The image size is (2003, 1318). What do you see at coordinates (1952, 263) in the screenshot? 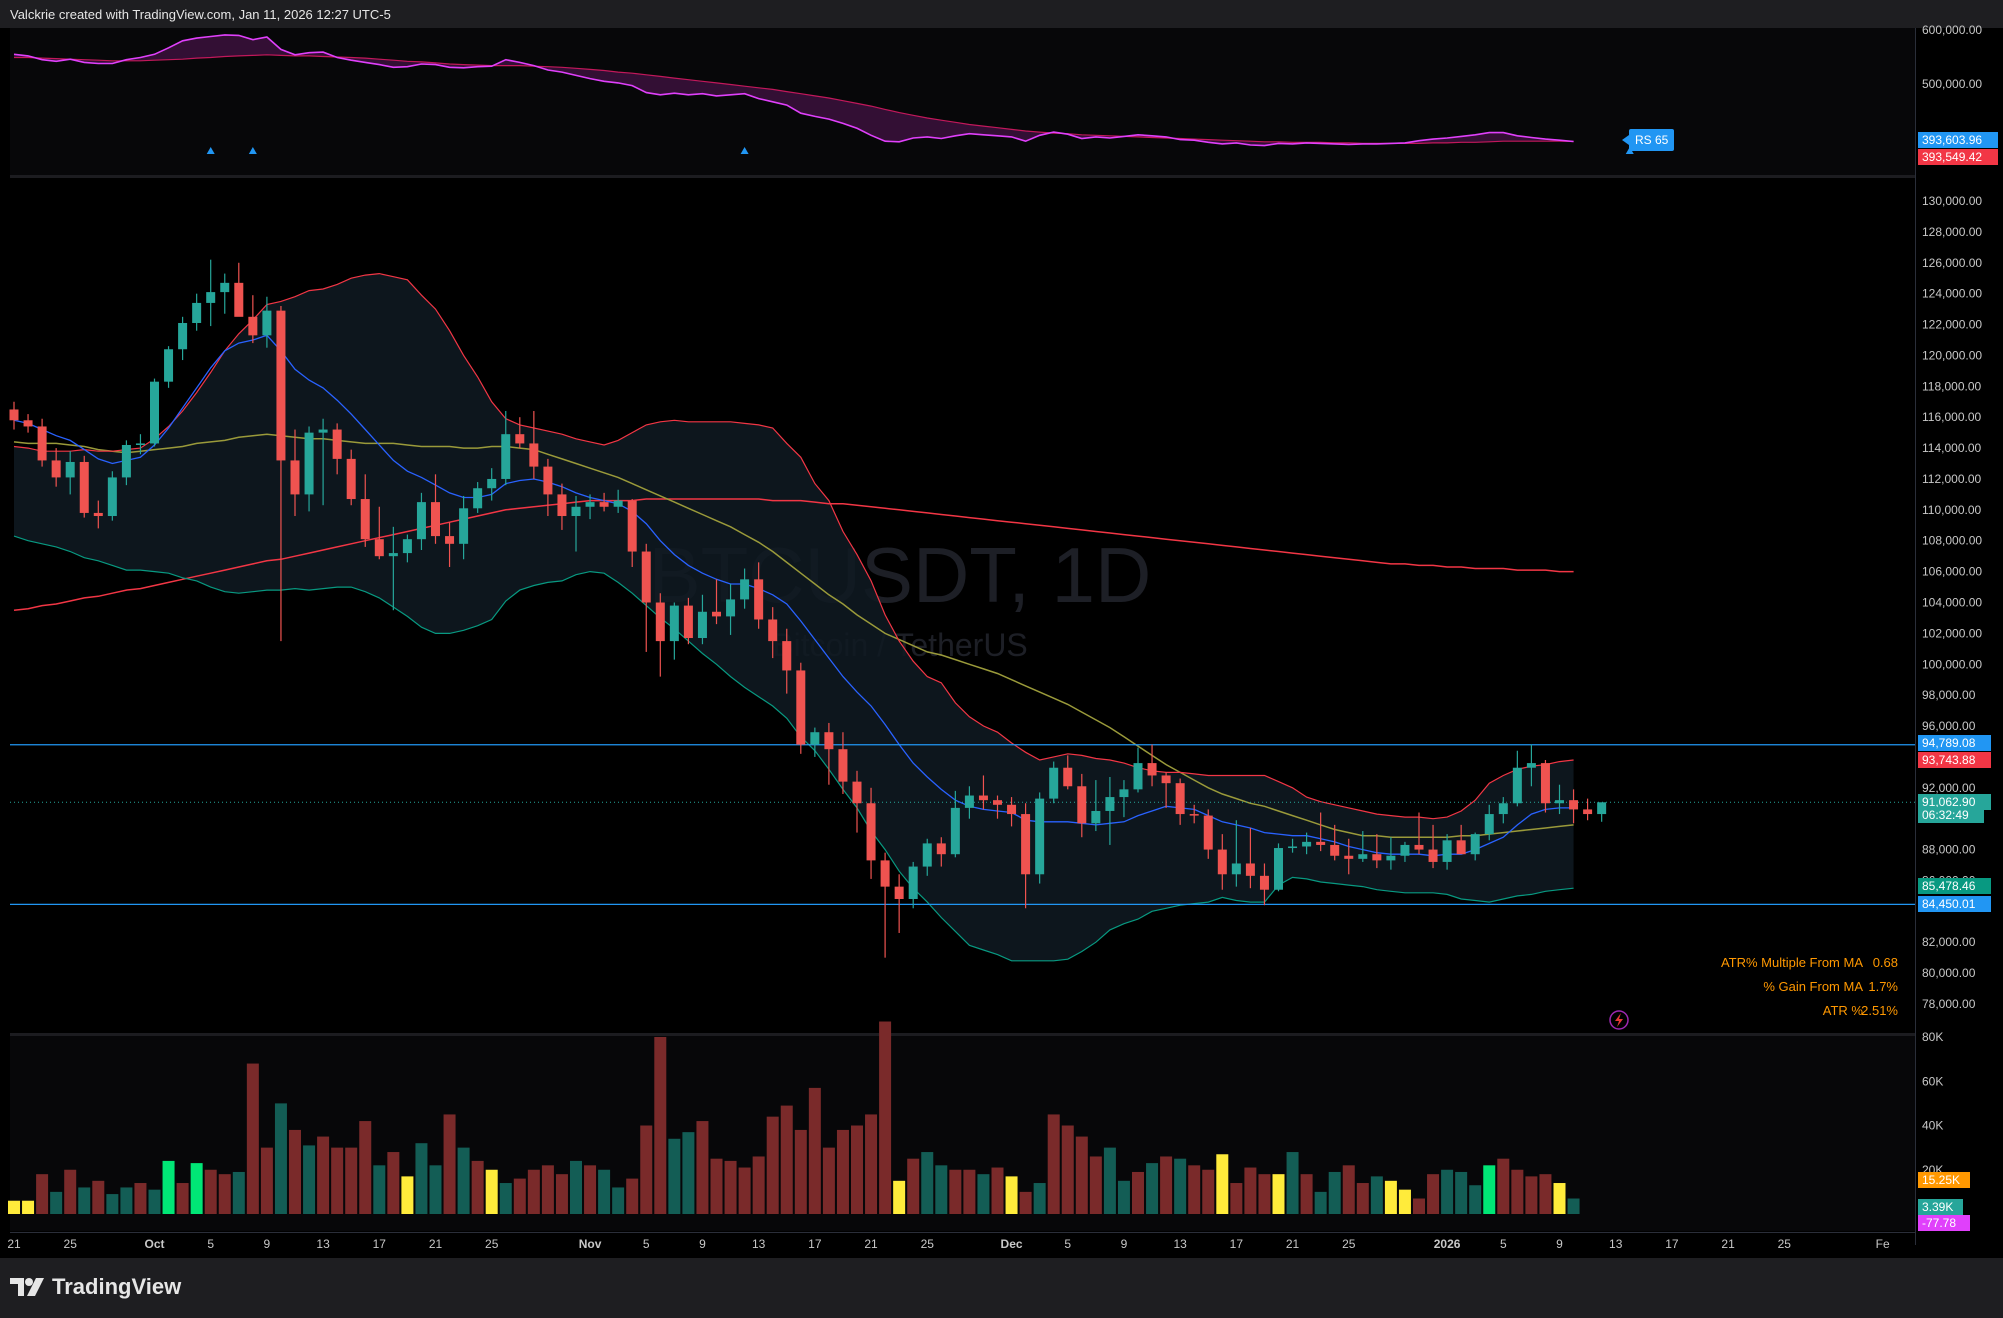
I see `price-axis-tick: 126,000.00` at bounding box center [1952, 263].